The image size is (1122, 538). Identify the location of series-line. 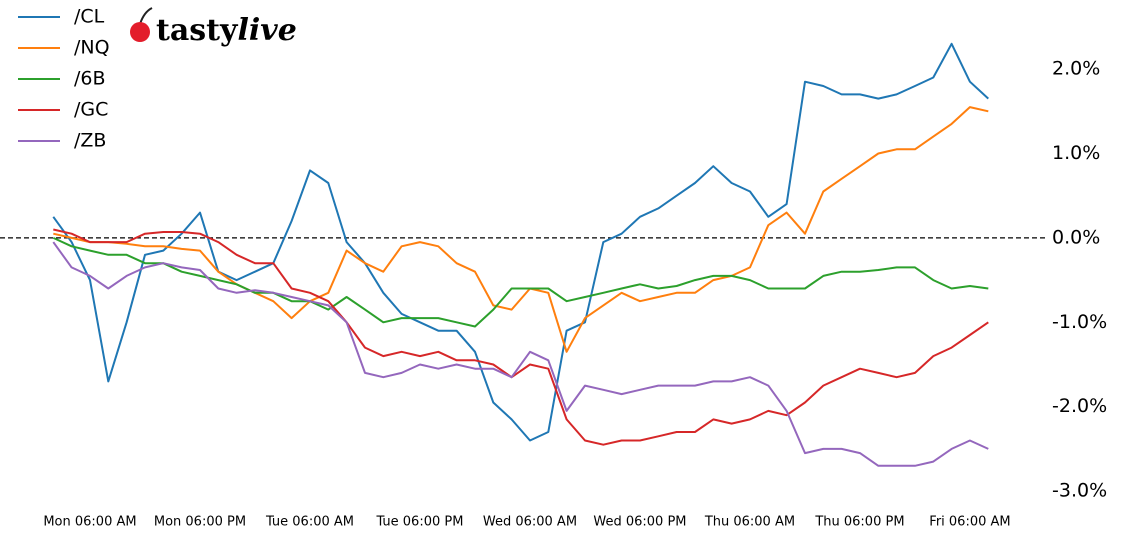
(520, 282).